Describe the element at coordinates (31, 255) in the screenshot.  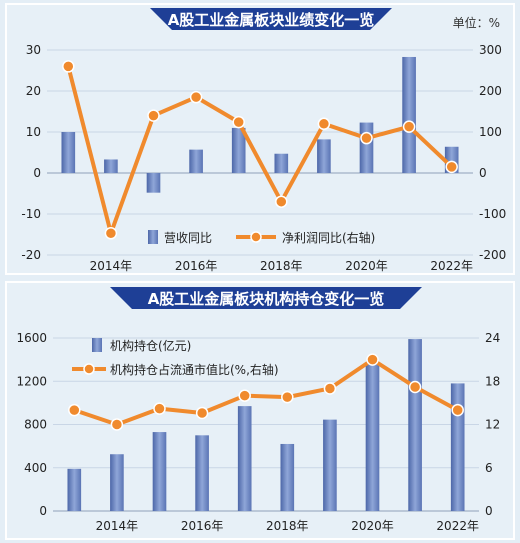
I see `y-left-tick-label: -20` at that location.